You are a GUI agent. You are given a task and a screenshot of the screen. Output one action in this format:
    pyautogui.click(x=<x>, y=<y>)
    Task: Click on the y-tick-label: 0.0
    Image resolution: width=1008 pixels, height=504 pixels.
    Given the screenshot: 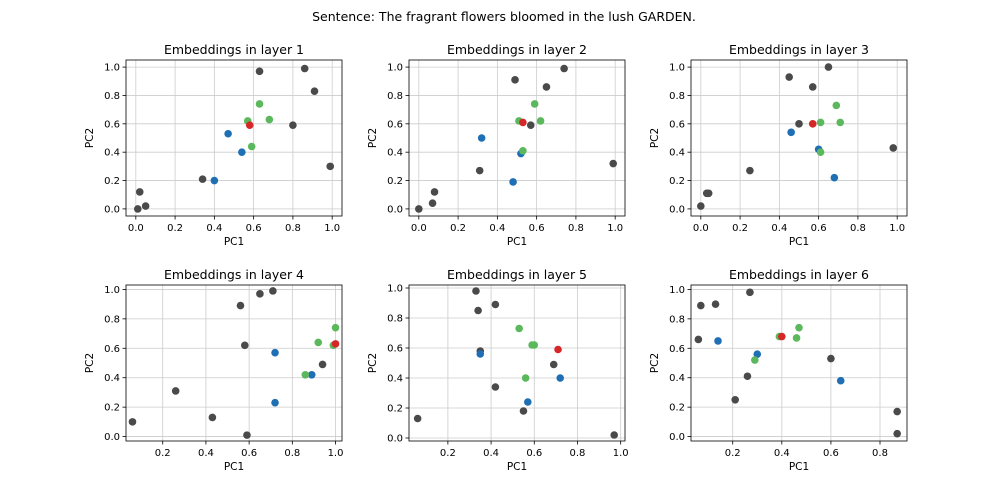 What is the action you would take?
    pyautogui.click(x=395, y=209)
    